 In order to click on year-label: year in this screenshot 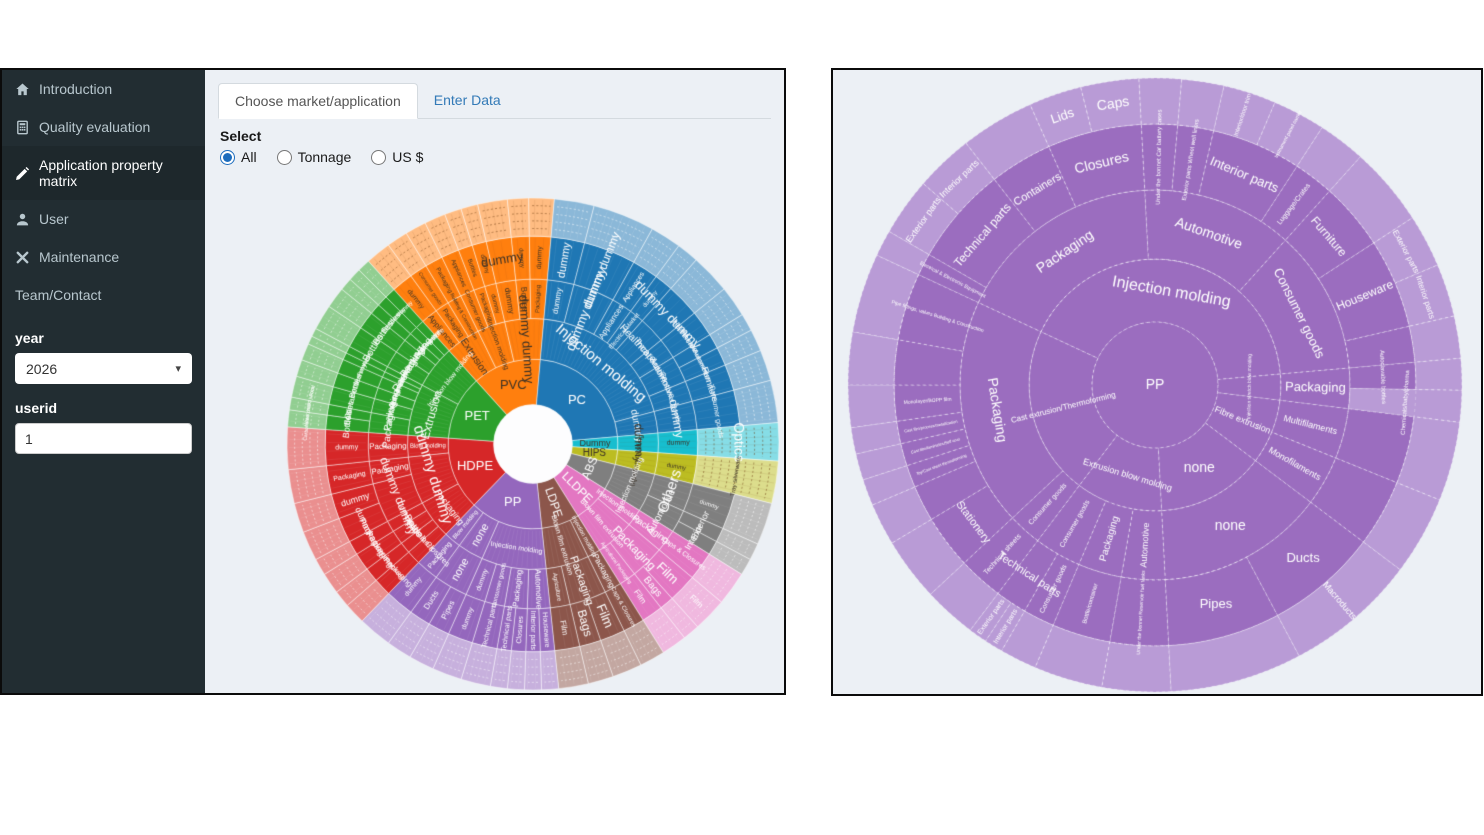, I will do `click(29, 338)`.